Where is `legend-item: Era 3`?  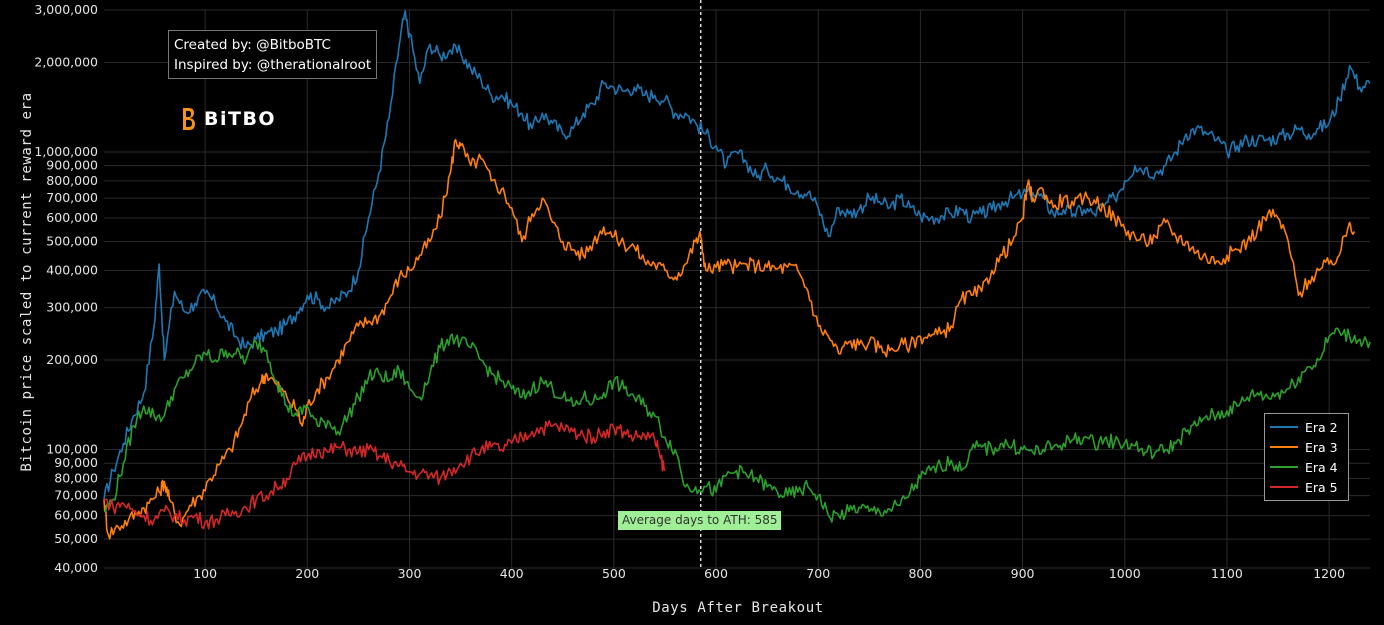 legend-item: Era 3 is located at coordinates (1309, 447).